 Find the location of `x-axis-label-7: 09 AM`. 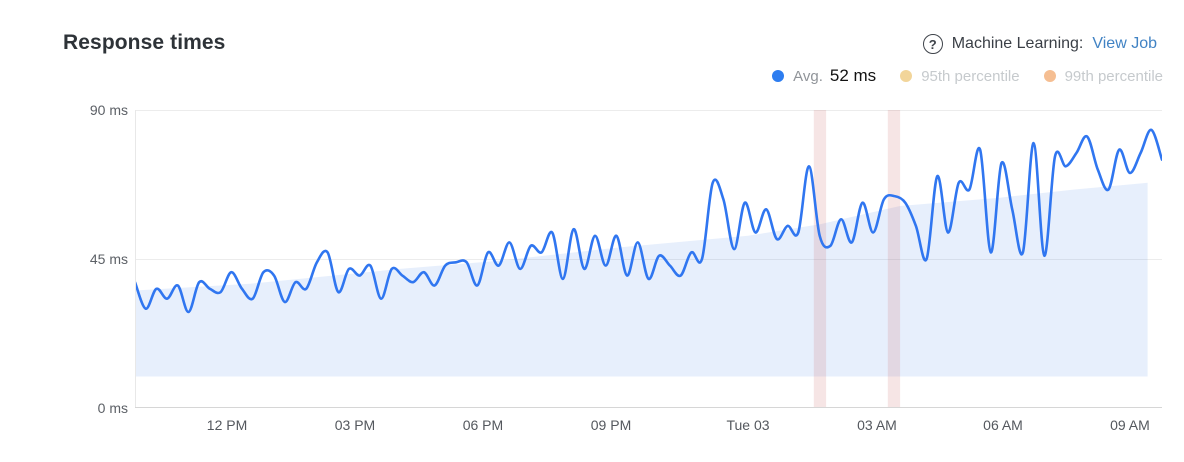

x-axis-label-7: 09 AM is located at coordinates (1130, 425).